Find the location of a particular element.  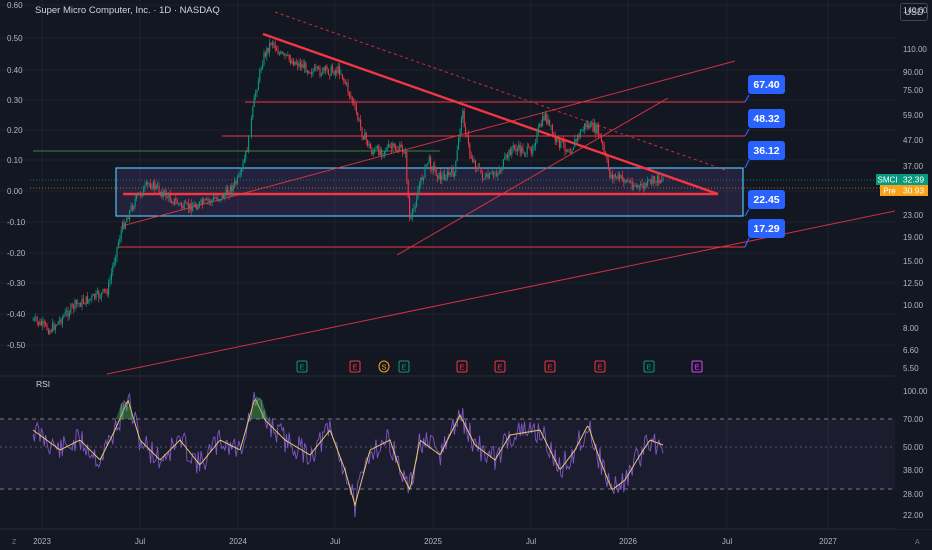

descending-trendline is located at coordinates (490, 114).